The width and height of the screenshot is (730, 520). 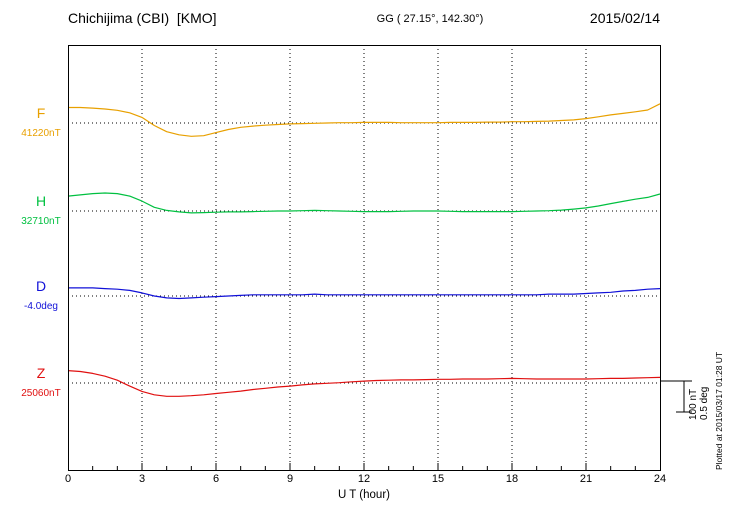 What do you see at coordinates (438, 479) in the screenshot?
I see `x-tick-label-15: 15` at bounding box center [438, 479].